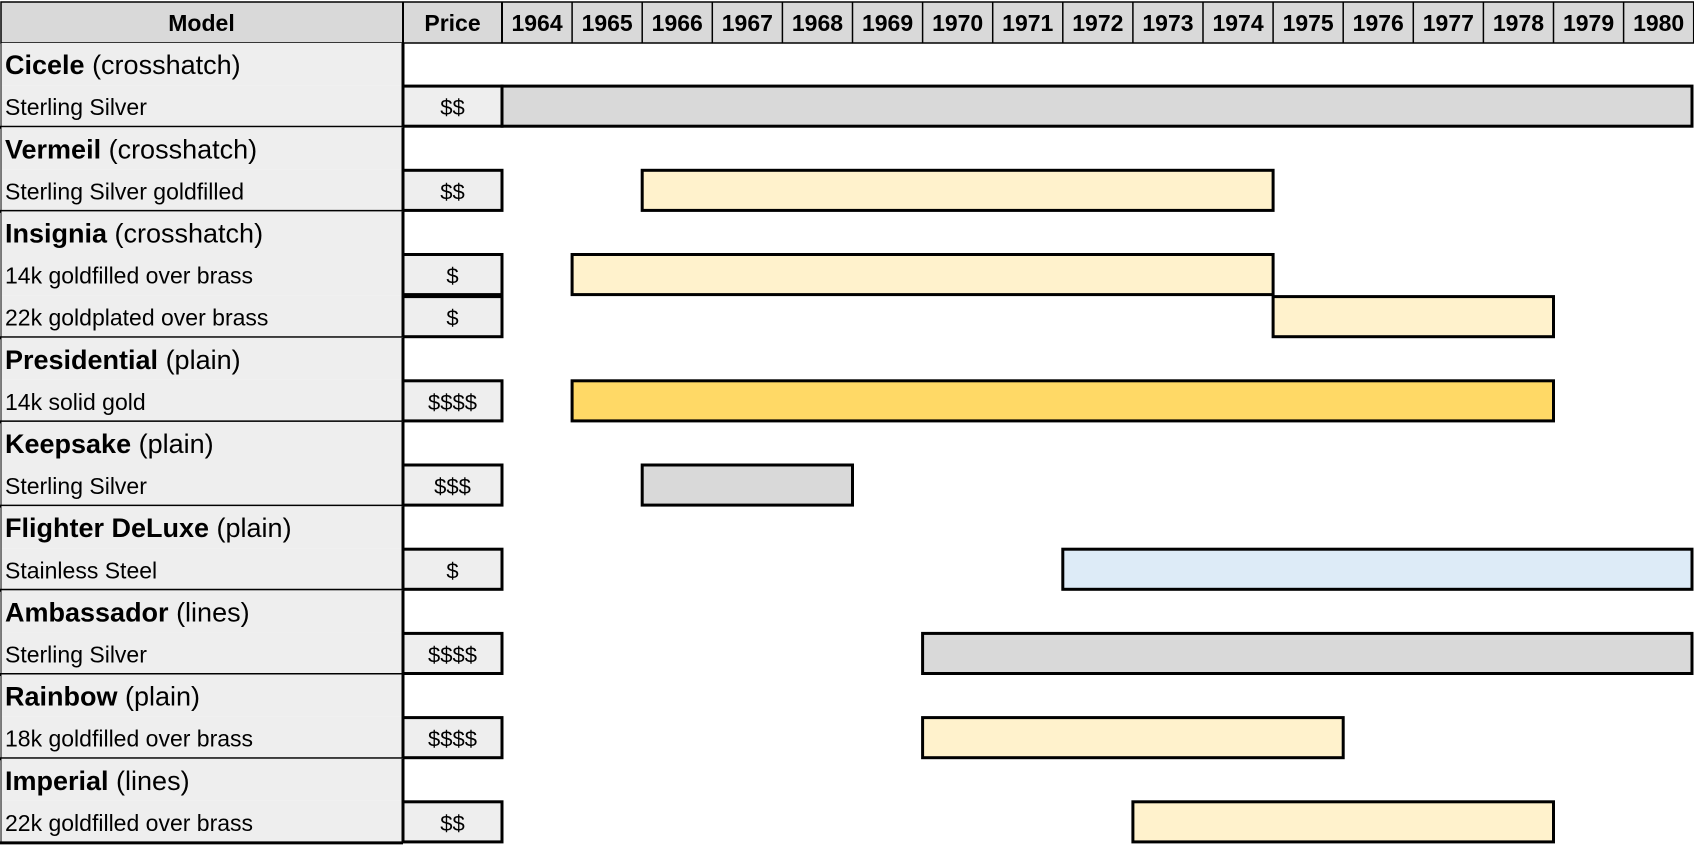 This screenshot has height=850, width=1694. What do you see at coordinates (136, 318) in the screenshot?
I see `material-label: 22k goldplated over brass` at bounding box center [136, 318].